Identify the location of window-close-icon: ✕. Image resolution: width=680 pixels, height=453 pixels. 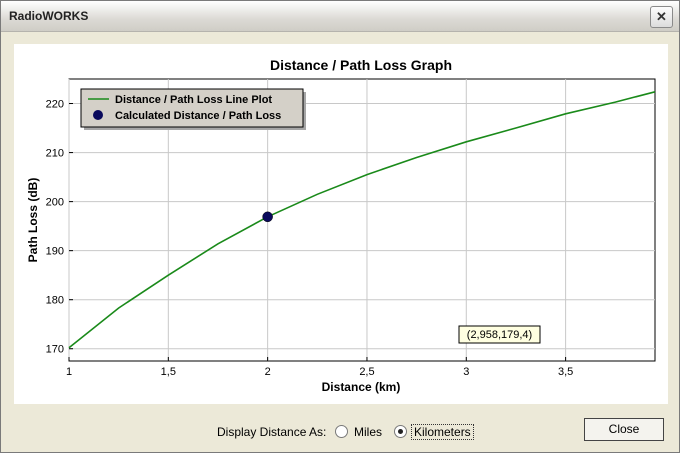
(661, 17).